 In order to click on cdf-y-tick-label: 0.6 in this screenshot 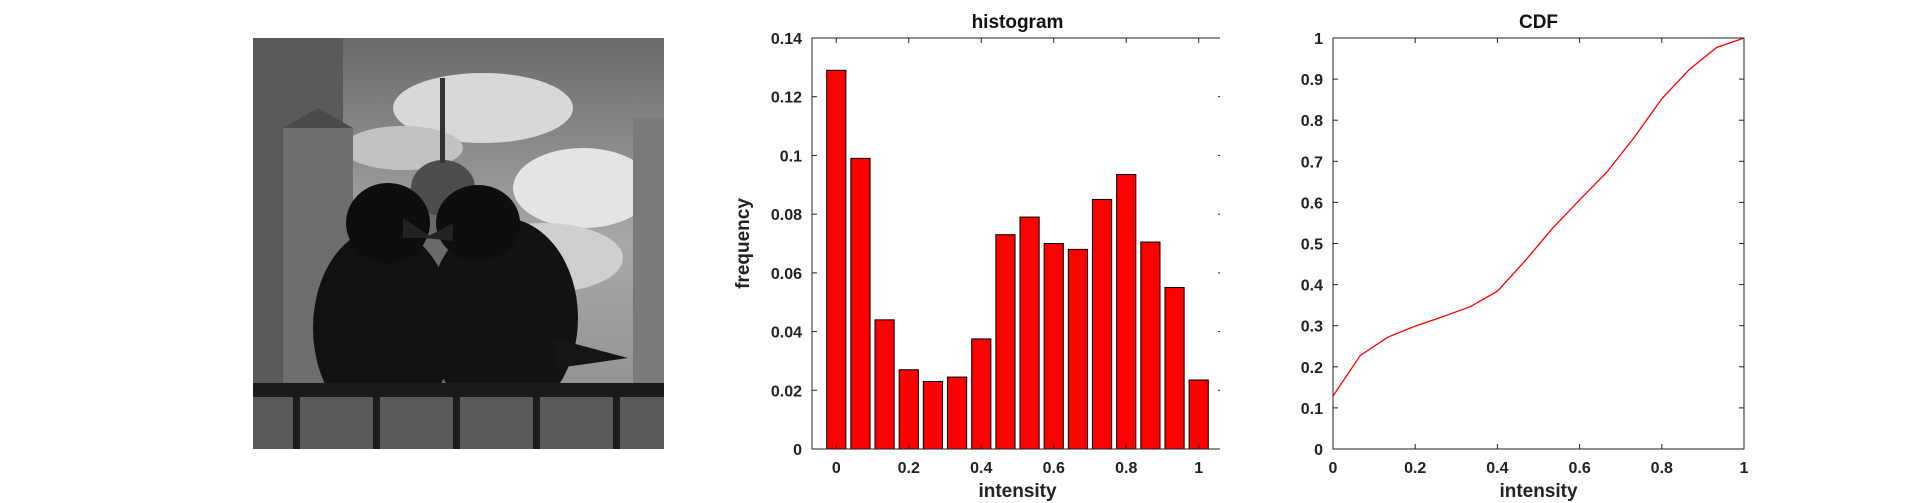, I will do `click(1312, 203)`.